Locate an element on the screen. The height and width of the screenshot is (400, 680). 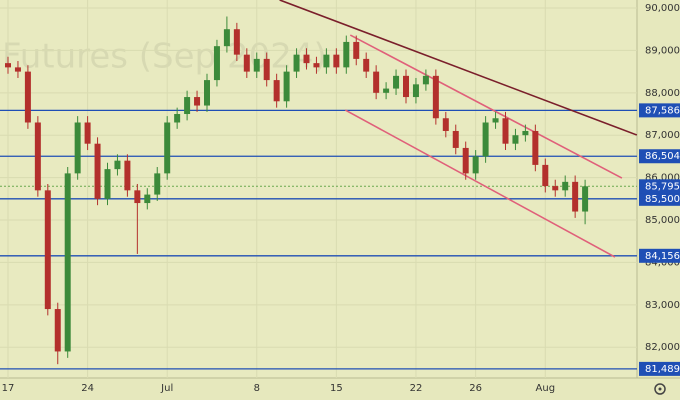
y-tick-label: 90,000 is located at coordinates (662, 8).